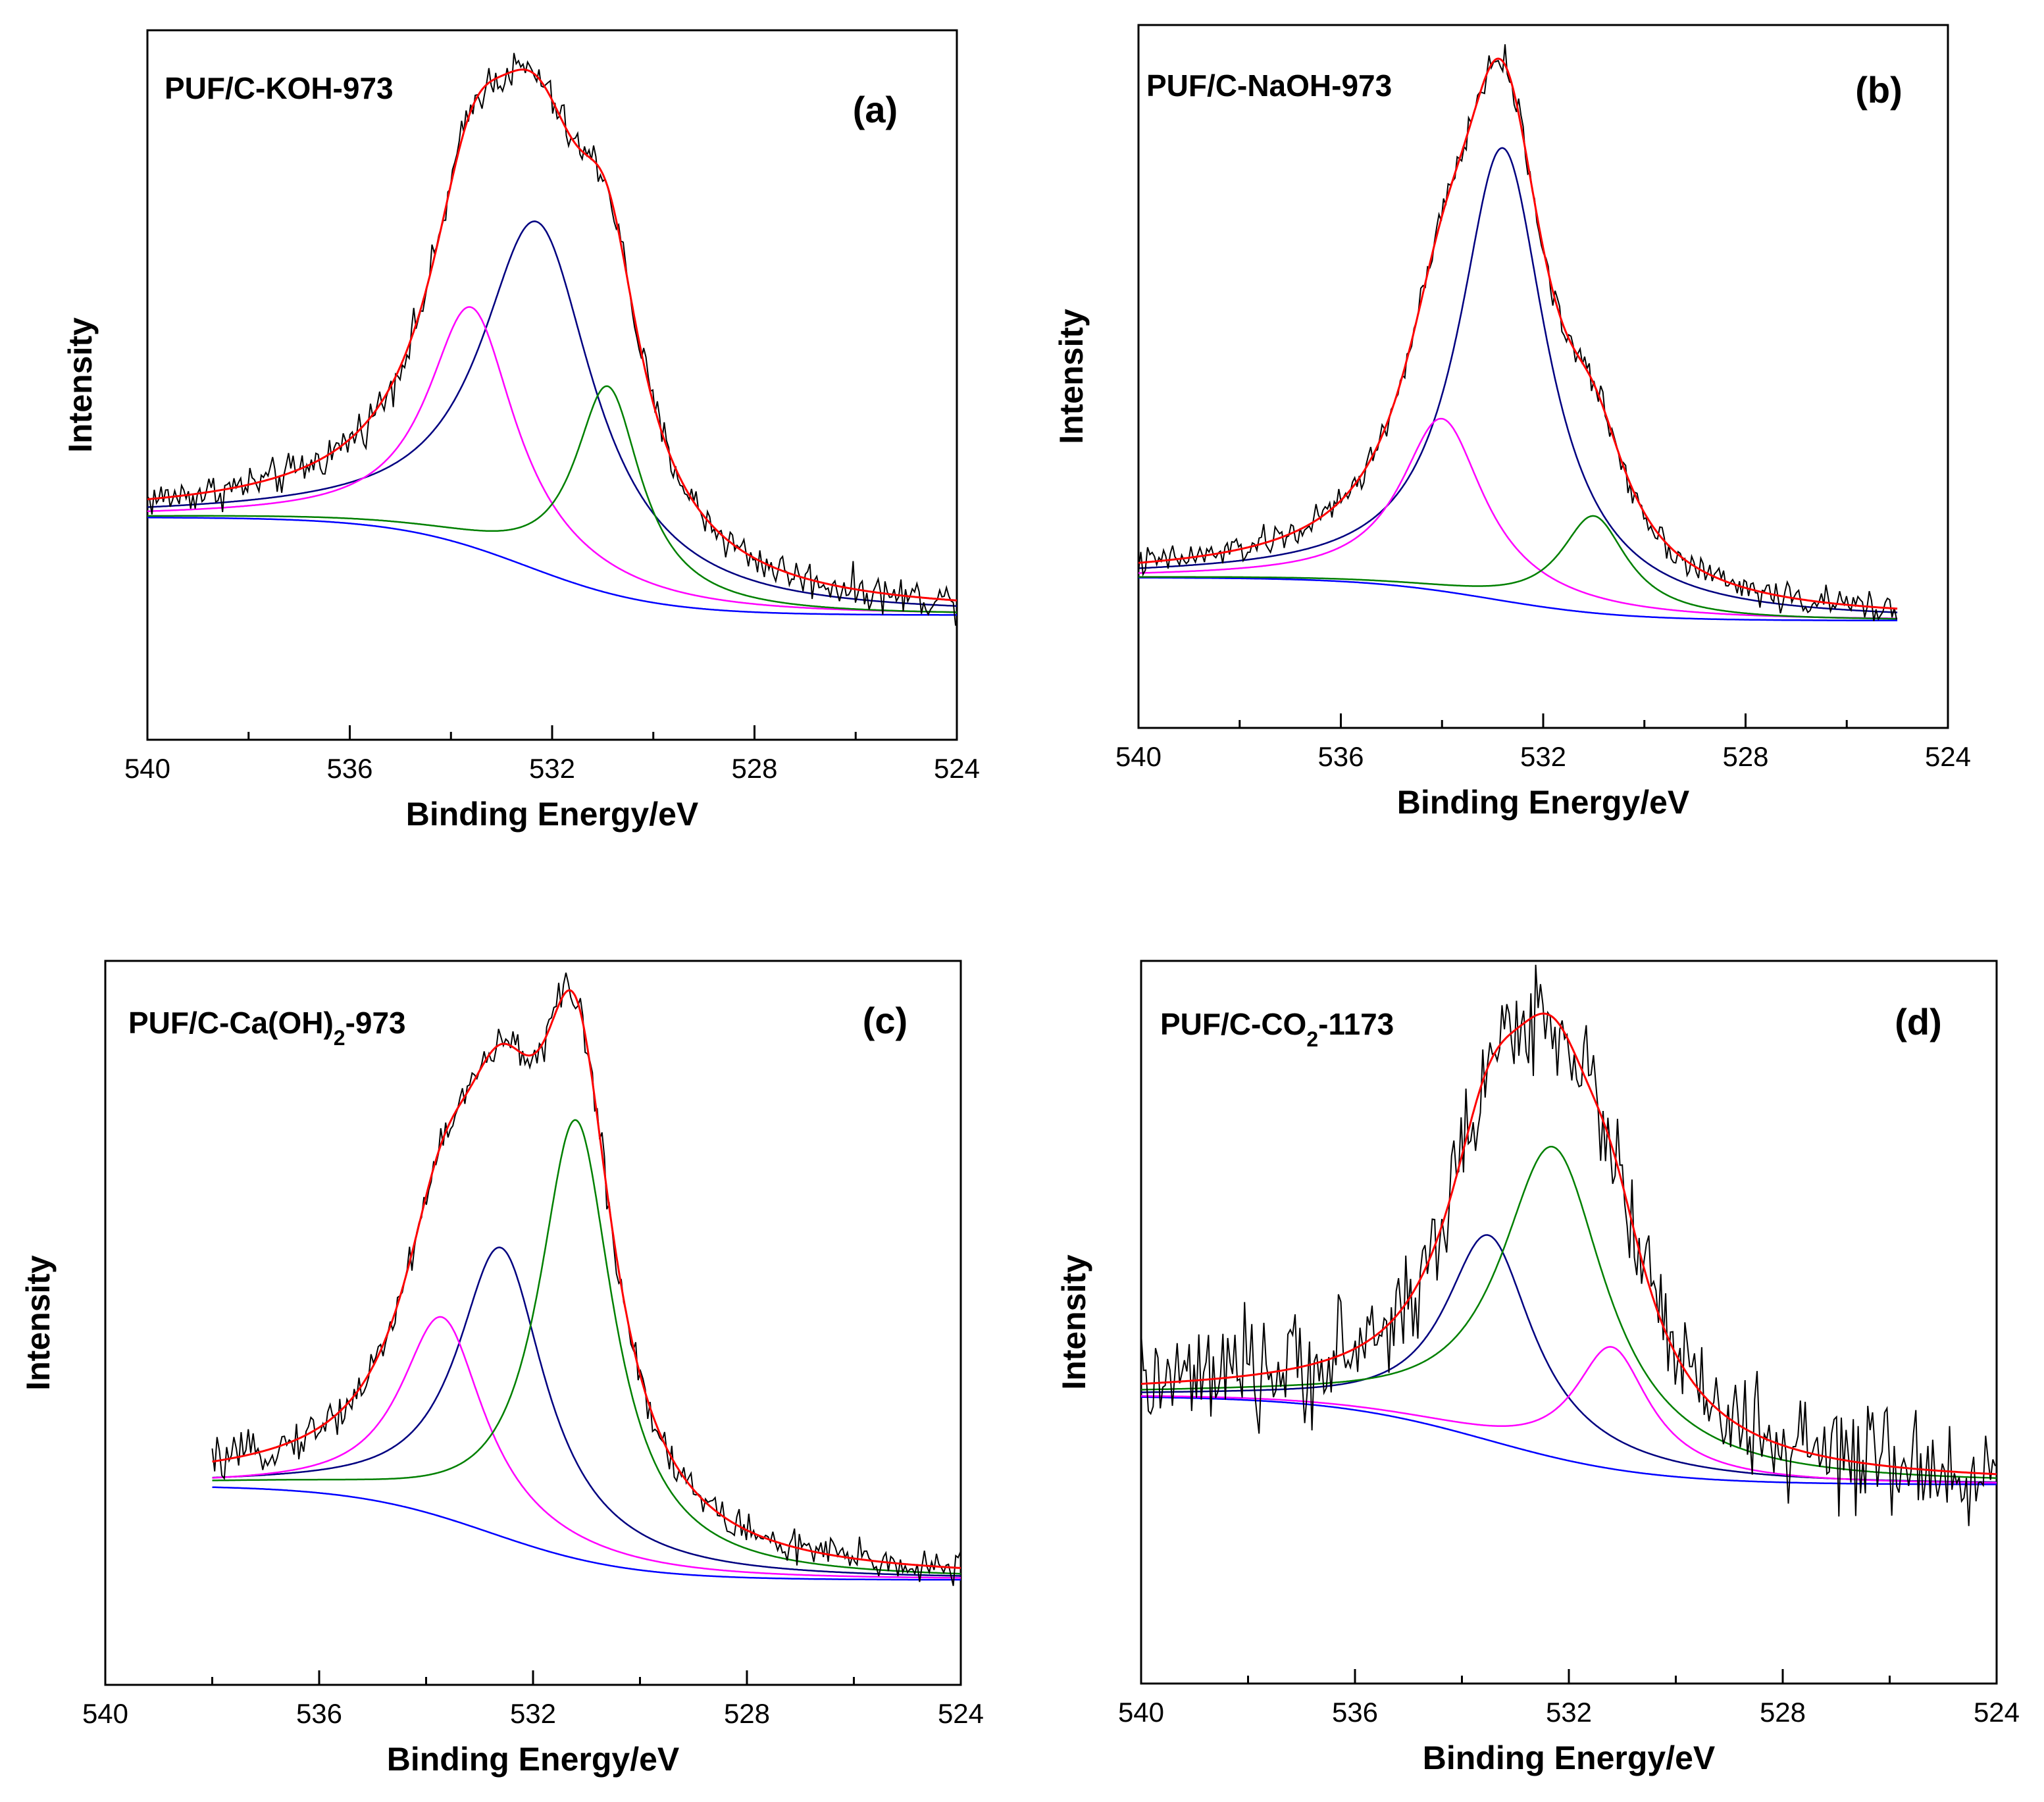 The width and height of the screenshot is (2044, 1802). What do you see at coordinates (279, 88) in the screenshot?
I see `sample-label: PUF/C-KOH-973` at bounding box center [279, 88].